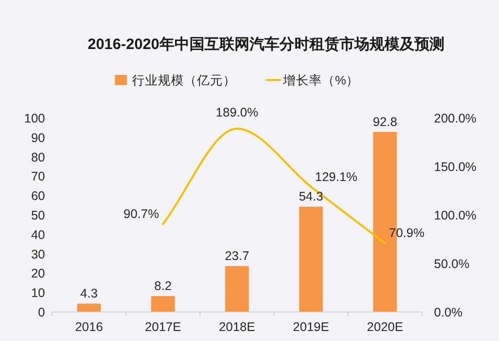 The height and width of the screenshot is (341, 499). I want to click on x-tick: 2020E, so click(385, 327).